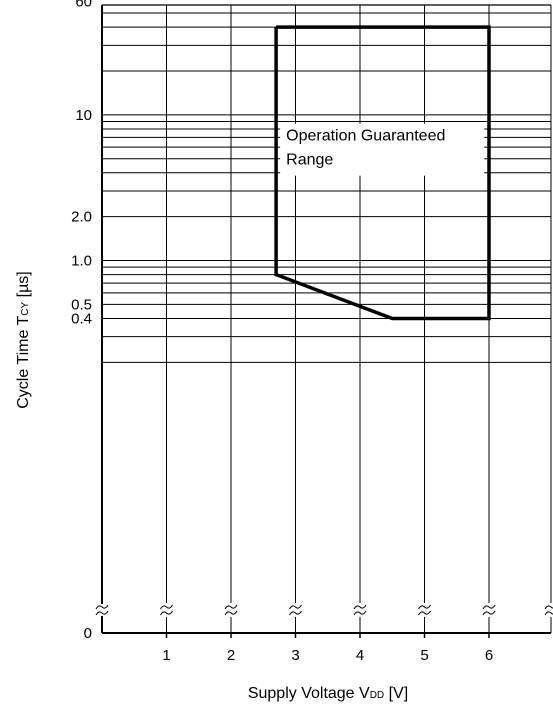 Image resolution: width=553 pixels, height=715 pixels. What do you see at coordinates (295, 655) in the screenshot?
I see `x-tick-label: 3` at bounding box center [295, 655].